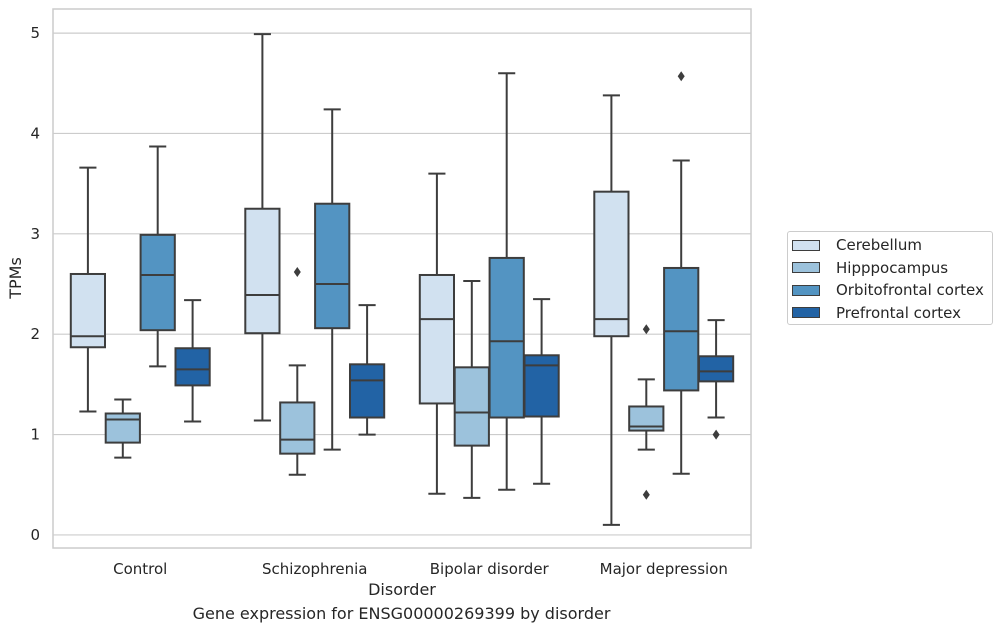 Image resolution: width=1003 pixels, height=634 pixels. Describe the element at coordinates (35, 334) in the screenshot. I see `y-tick-label: 2` at that location.